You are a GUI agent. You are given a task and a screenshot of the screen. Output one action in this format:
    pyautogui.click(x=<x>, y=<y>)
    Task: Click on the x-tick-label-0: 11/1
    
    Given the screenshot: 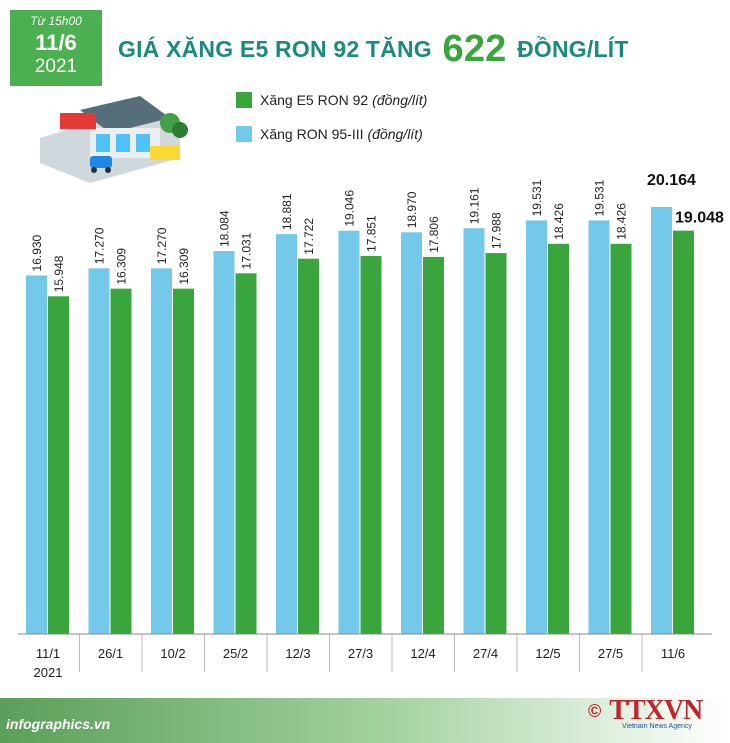 What is the action you would take?
    pyautogui.click(x=48, y=653)
    